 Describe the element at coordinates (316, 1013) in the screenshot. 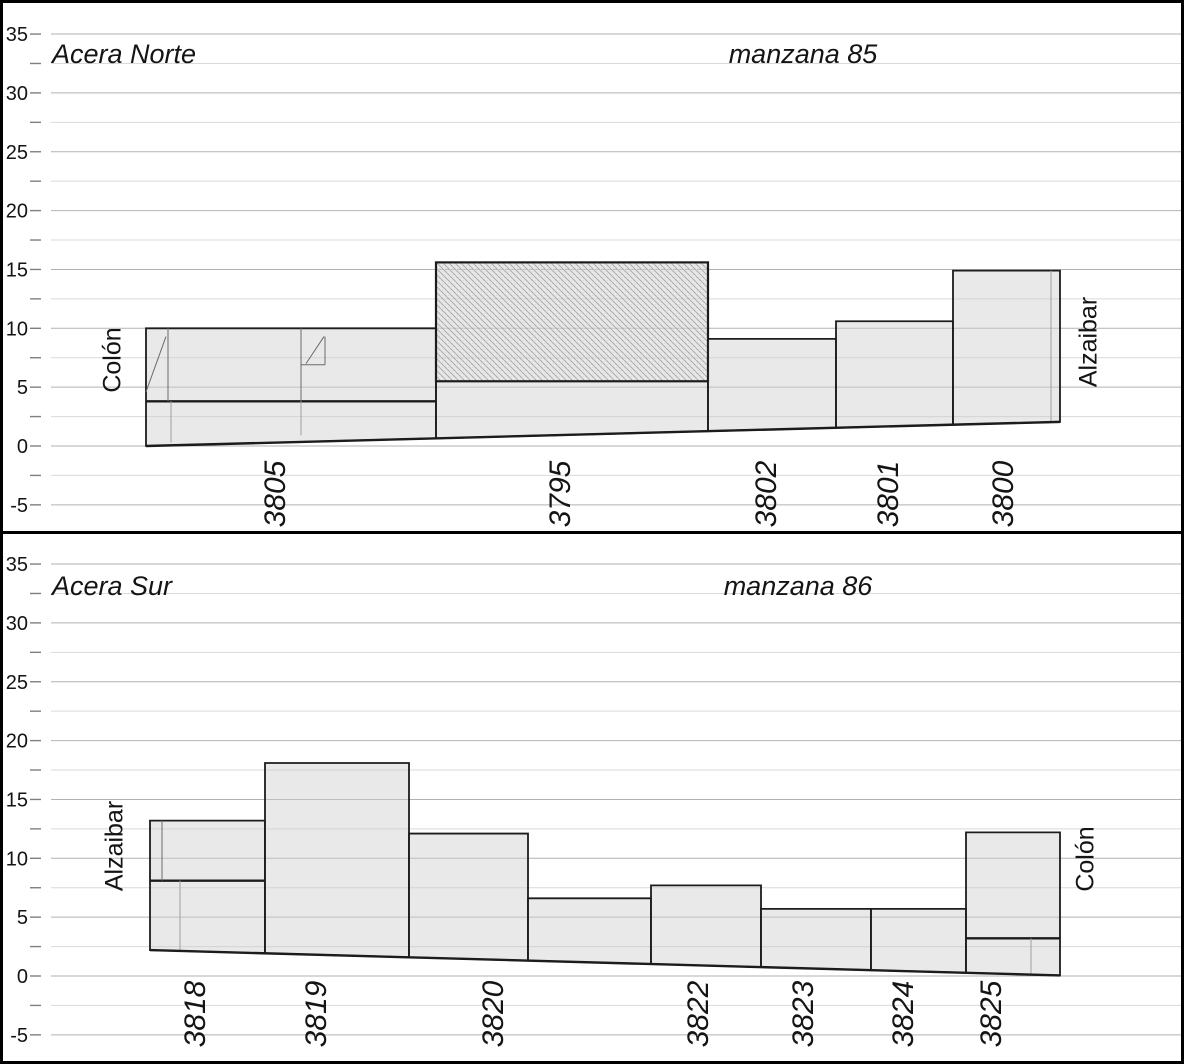

I see `parcel-number-label: 3819` at that location.